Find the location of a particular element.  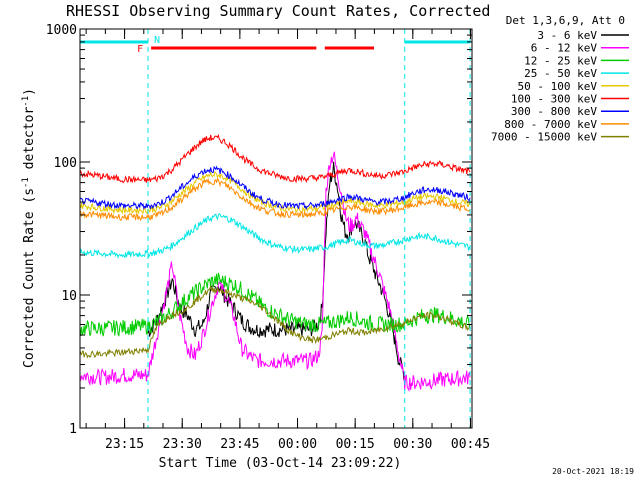

x-tick-label: 23:30 is located at coordinates (182, 444).